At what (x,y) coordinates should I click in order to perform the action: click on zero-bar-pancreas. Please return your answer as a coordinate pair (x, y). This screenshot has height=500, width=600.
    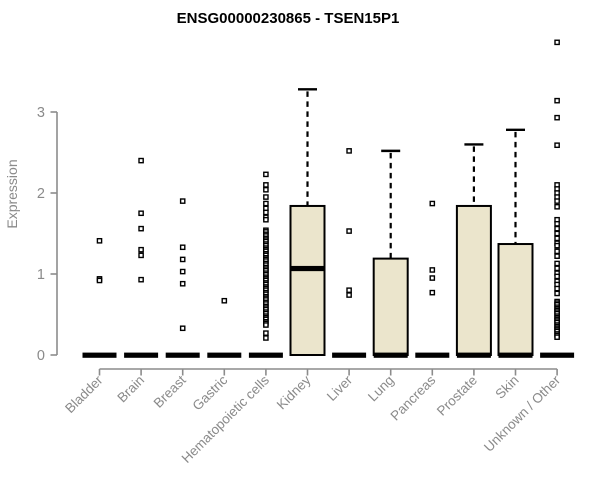
    Looking at the image, I should click on (432, 355).